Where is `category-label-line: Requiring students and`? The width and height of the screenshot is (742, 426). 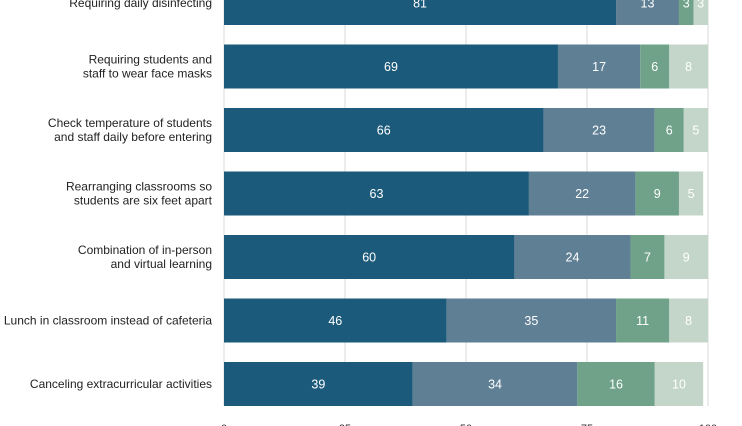
category-label-line: Requiring students and is located at coordinates (150, 60).